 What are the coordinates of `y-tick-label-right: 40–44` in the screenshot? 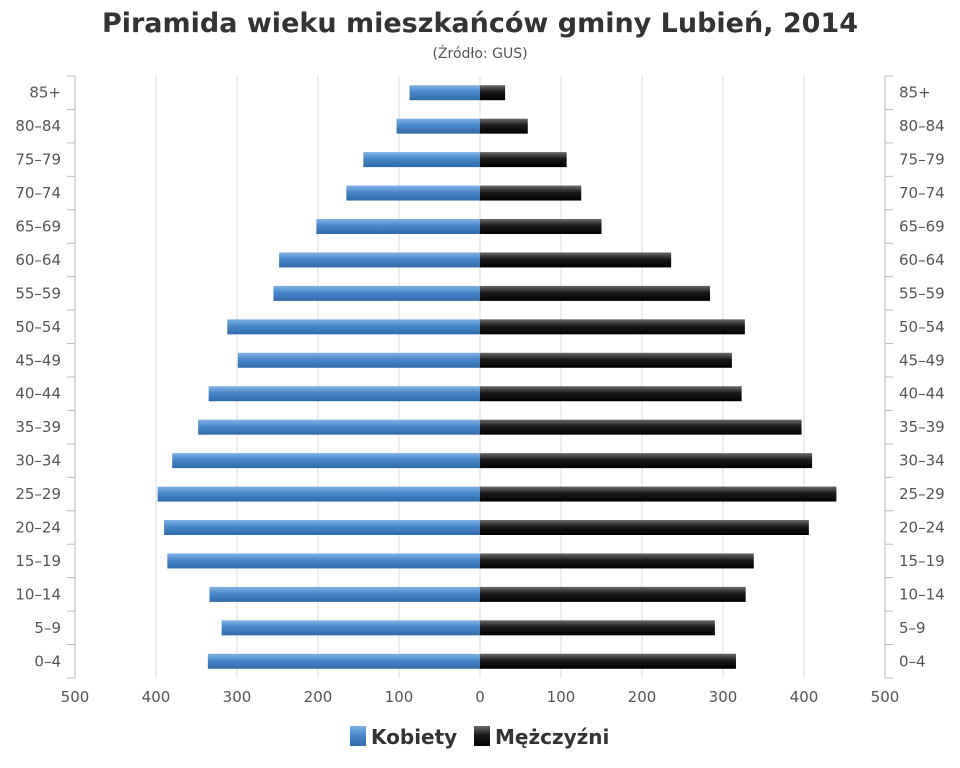 It's located at (922, 394).